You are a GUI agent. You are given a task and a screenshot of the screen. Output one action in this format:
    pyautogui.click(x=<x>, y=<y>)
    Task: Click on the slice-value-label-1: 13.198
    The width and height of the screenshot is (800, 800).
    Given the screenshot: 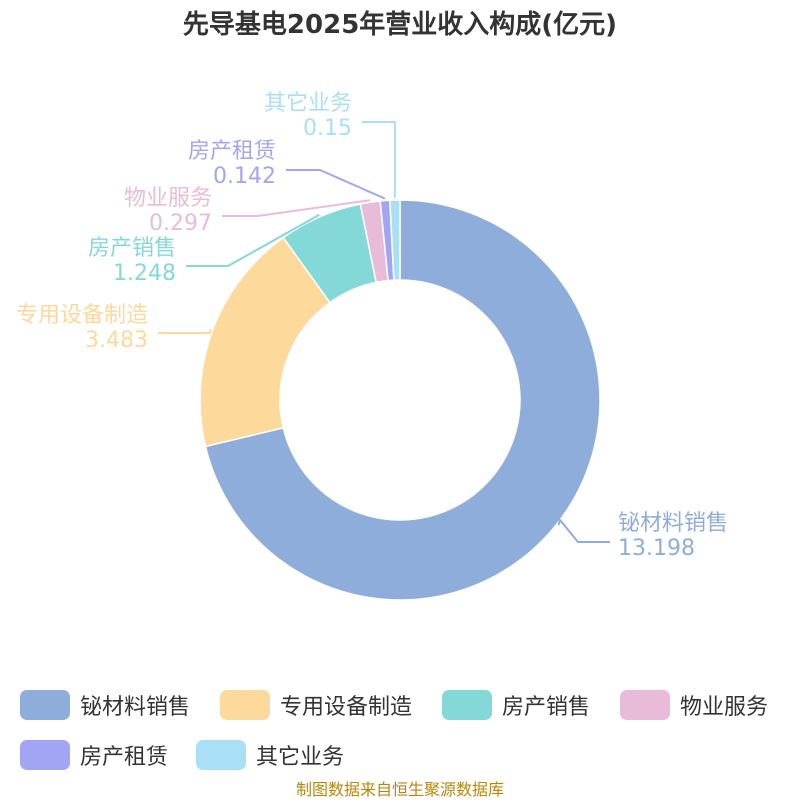 What is the action you would take?
    pyautogui.click(x=656, y=548)
    